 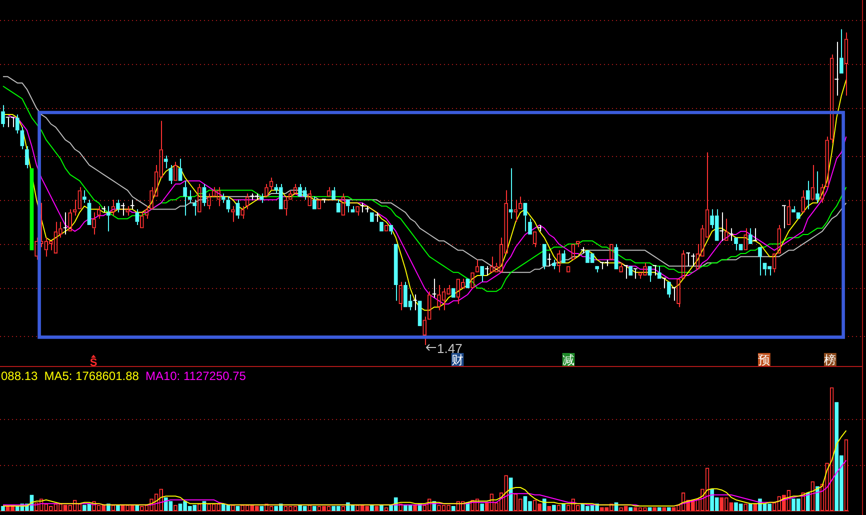 What do you see at coordinates (92, 376) in the screenshot?
I see `text: MA5: 1768601.88` at bounding box center [92, 376].